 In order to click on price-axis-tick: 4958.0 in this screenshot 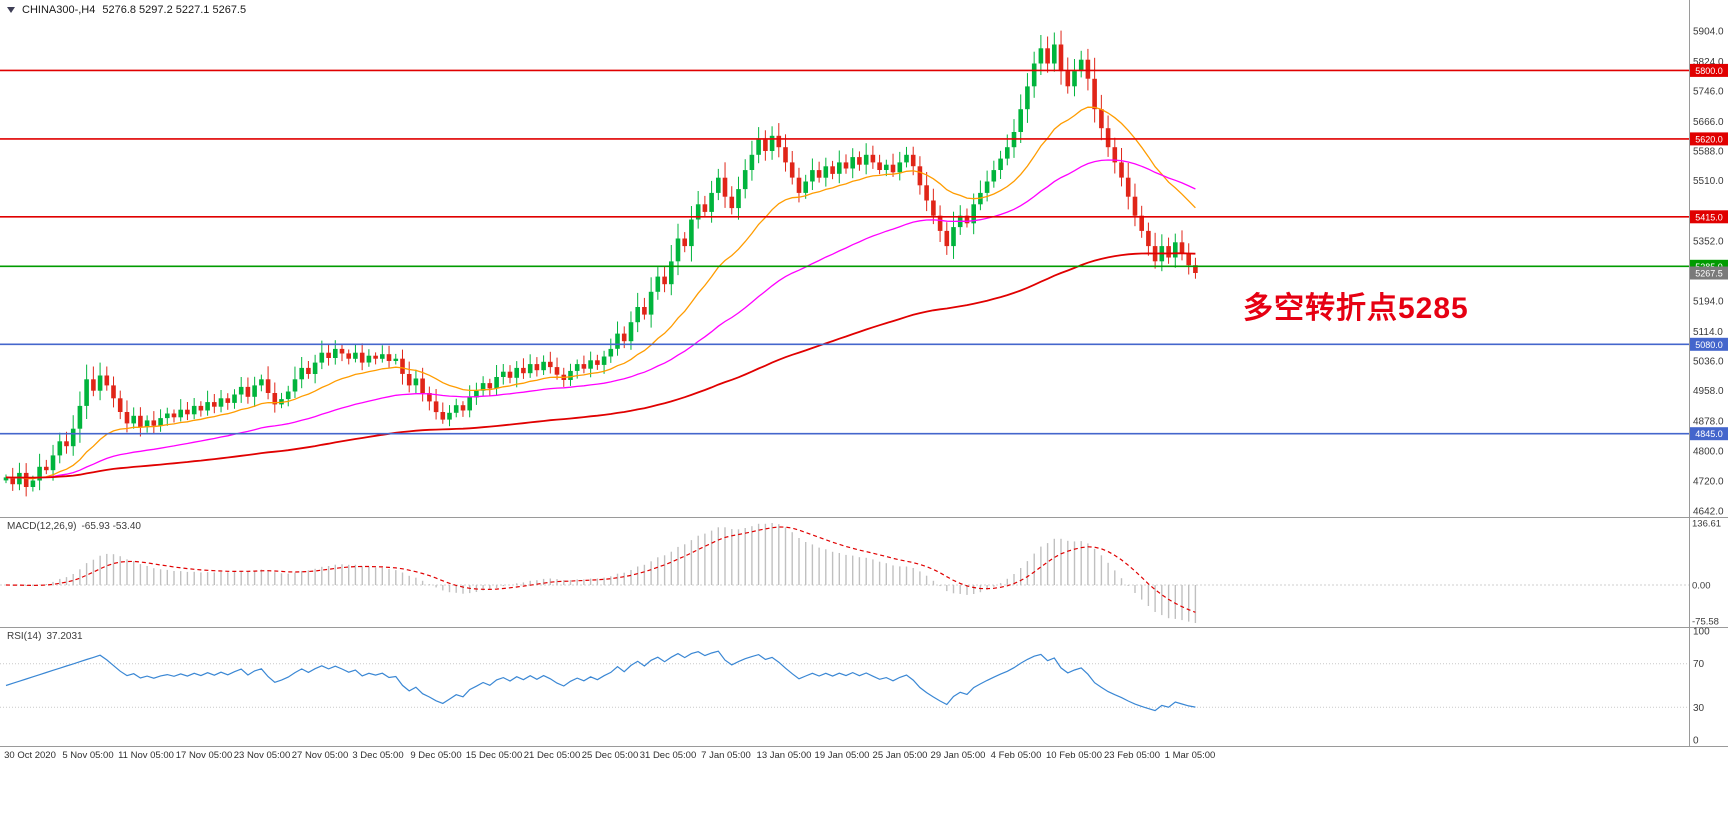, I will do `click(1708, 391)`.